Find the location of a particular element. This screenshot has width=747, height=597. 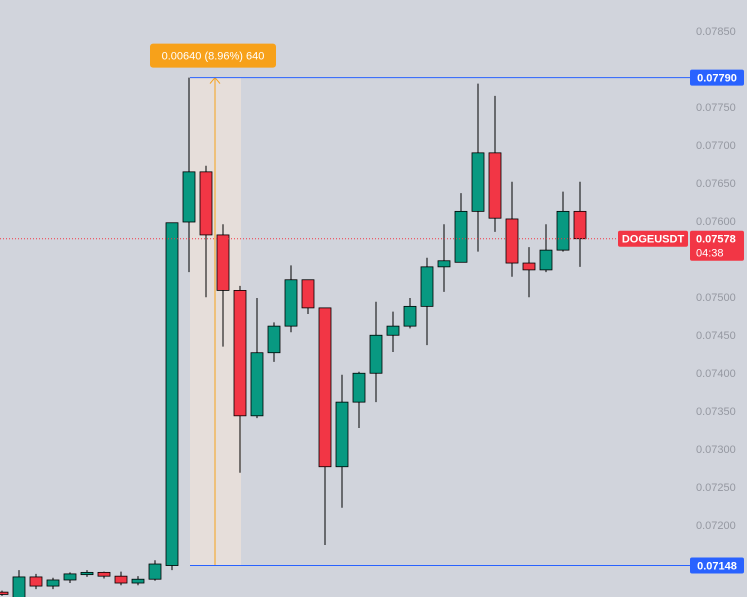

countdown-label: 04:38 is located at coordinates (710, 254).